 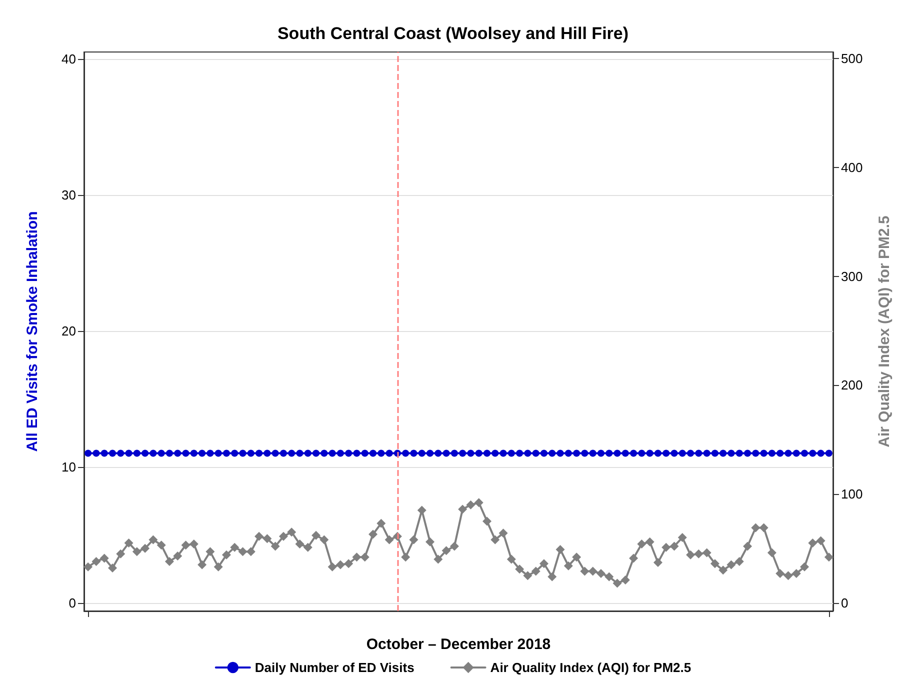 I want to click on y-tick-label: 20, so click(x=69, y=330).